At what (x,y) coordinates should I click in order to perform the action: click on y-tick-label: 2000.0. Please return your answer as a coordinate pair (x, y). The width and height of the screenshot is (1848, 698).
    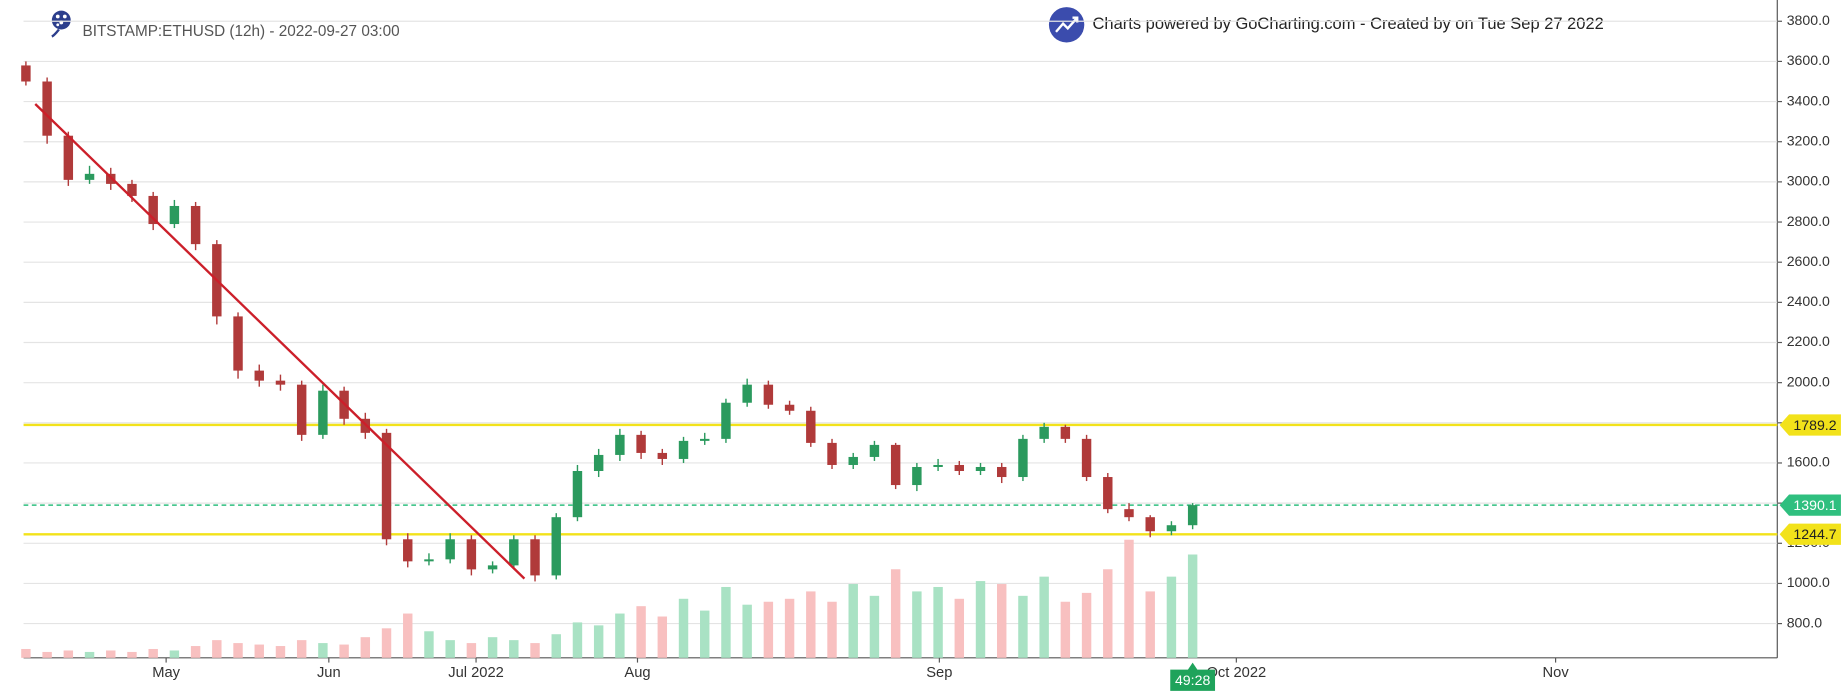
    Looking at the image, I should click on (1808, 381).